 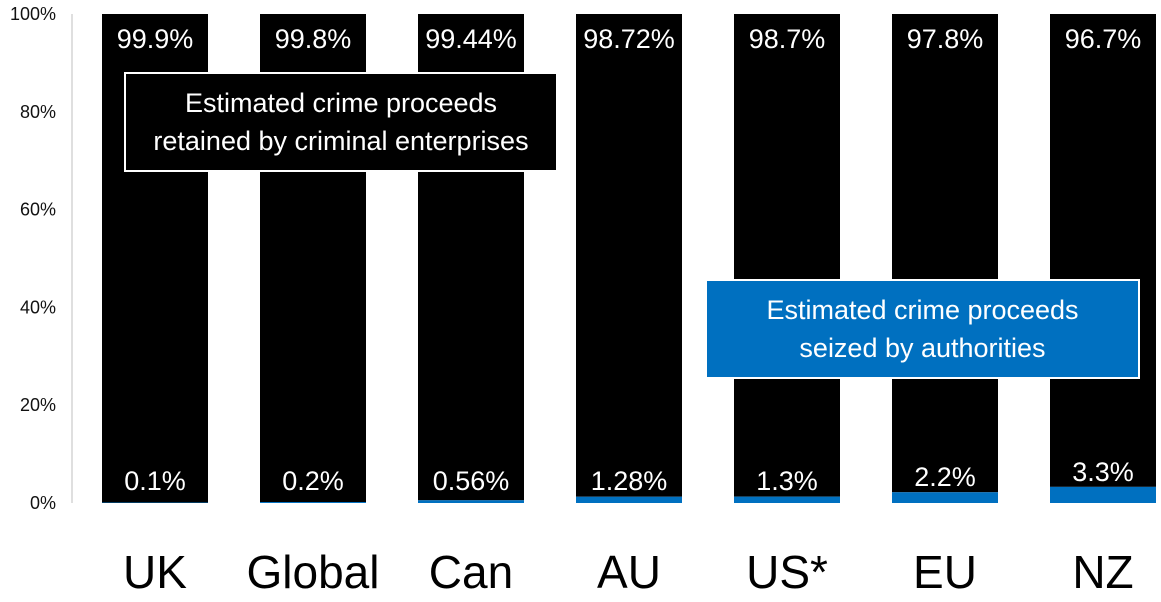 I want to click on label-retained: 99.8%, so click(x=313, y=39).